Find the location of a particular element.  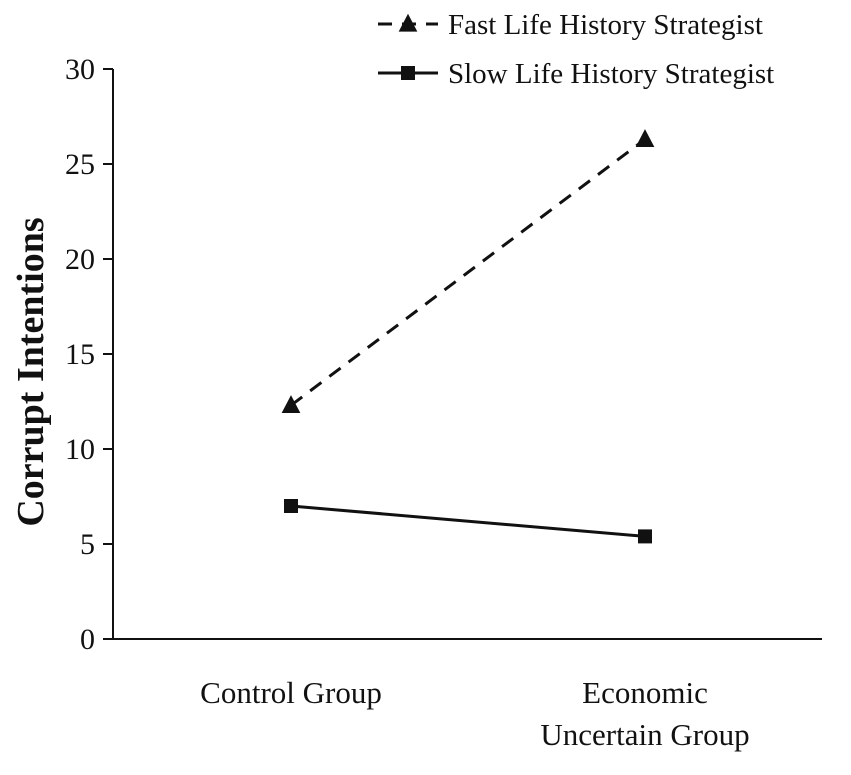

x-category-label-line: Uncertain Group is located at coordinates (644, 734).